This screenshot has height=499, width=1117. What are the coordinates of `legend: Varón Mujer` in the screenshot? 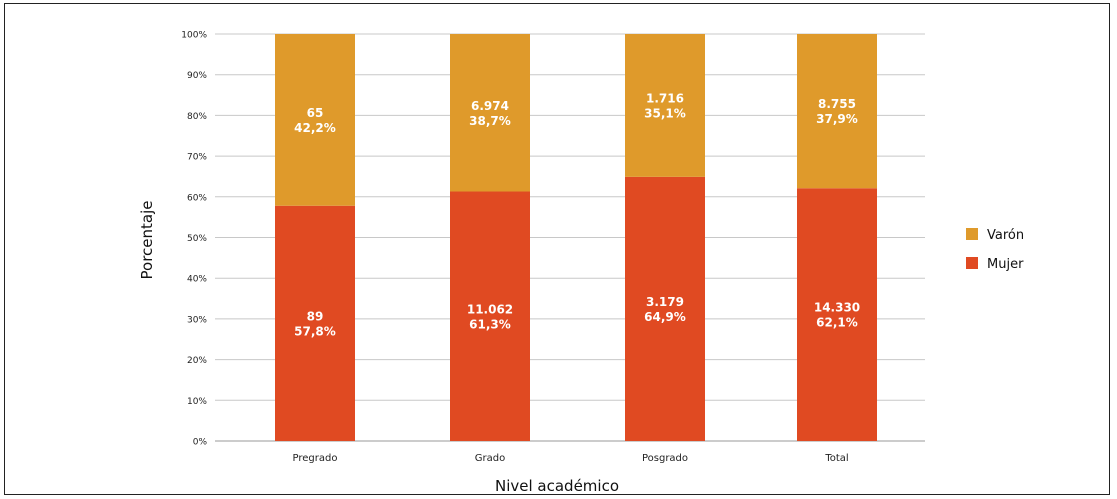 It's located at (995, 250).